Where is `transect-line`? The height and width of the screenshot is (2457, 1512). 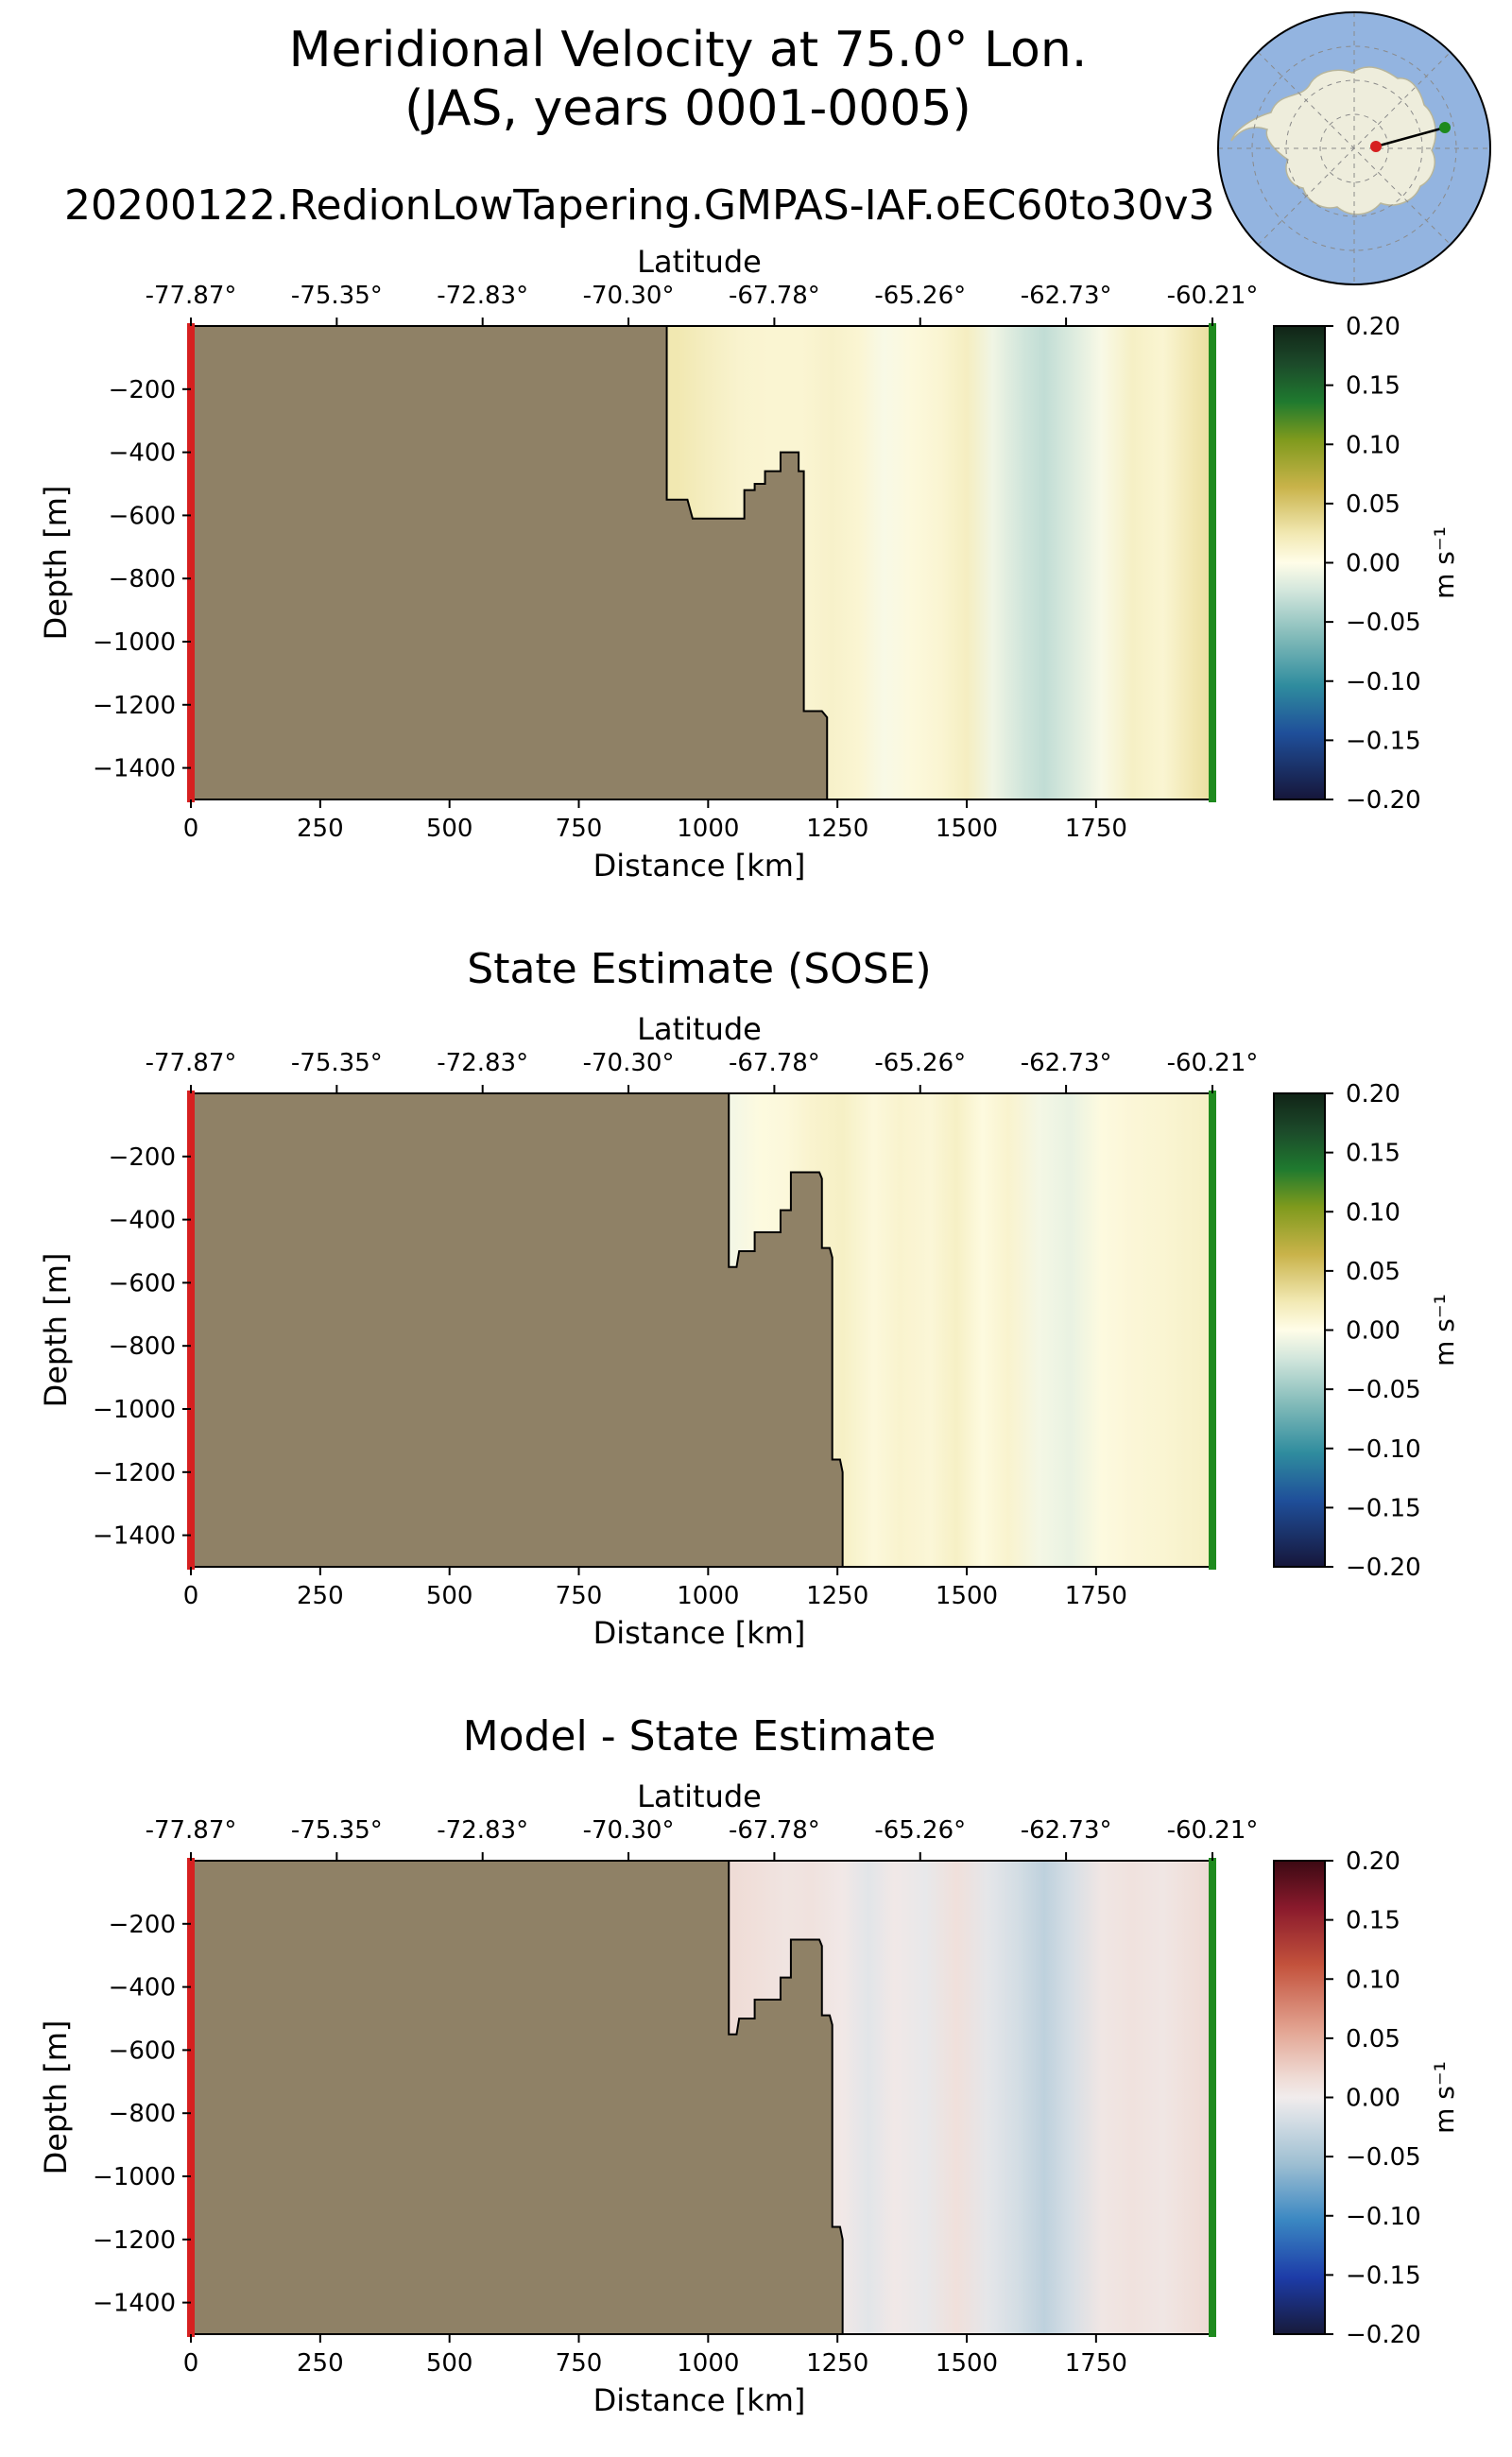
transect-line is located at coordinates (1410, 137).